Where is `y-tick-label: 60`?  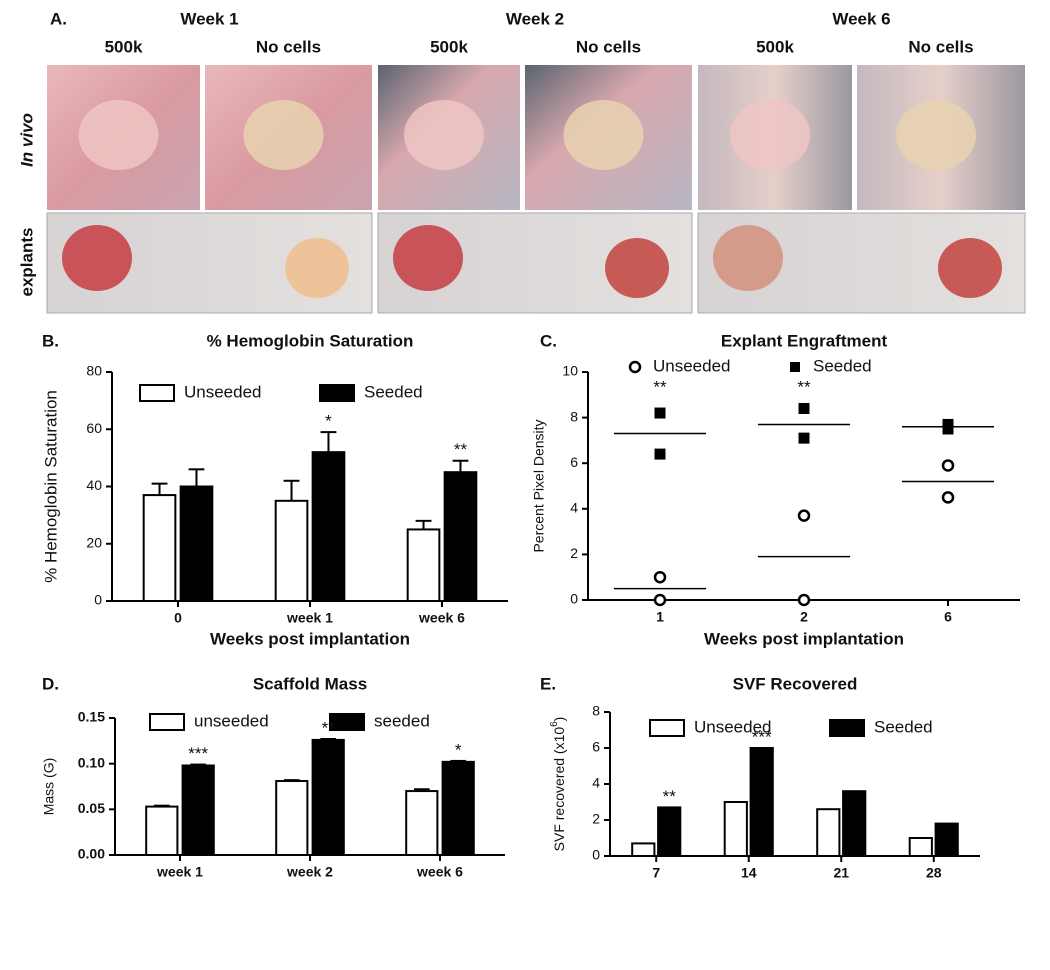
y-tick-label: 60 is located at coordinates (94, 428).